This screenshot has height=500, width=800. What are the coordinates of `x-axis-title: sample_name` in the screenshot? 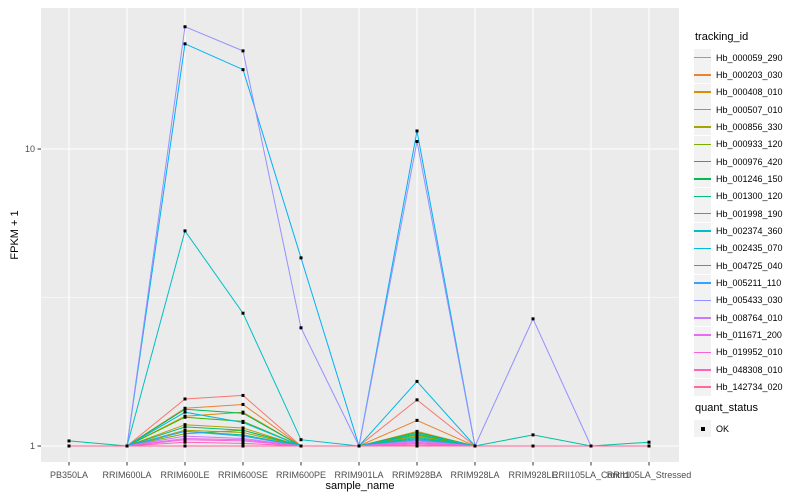 It's located at (360, 486).